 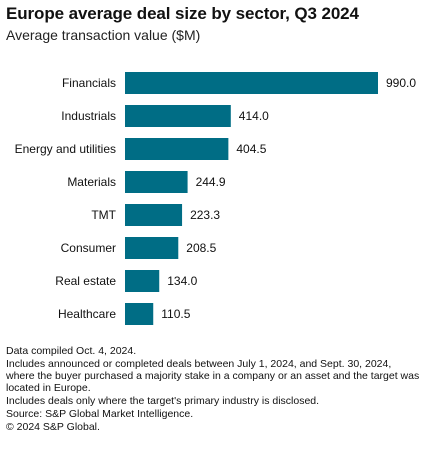 I want to click on bar-real-estate, so click(x=142, y=281).